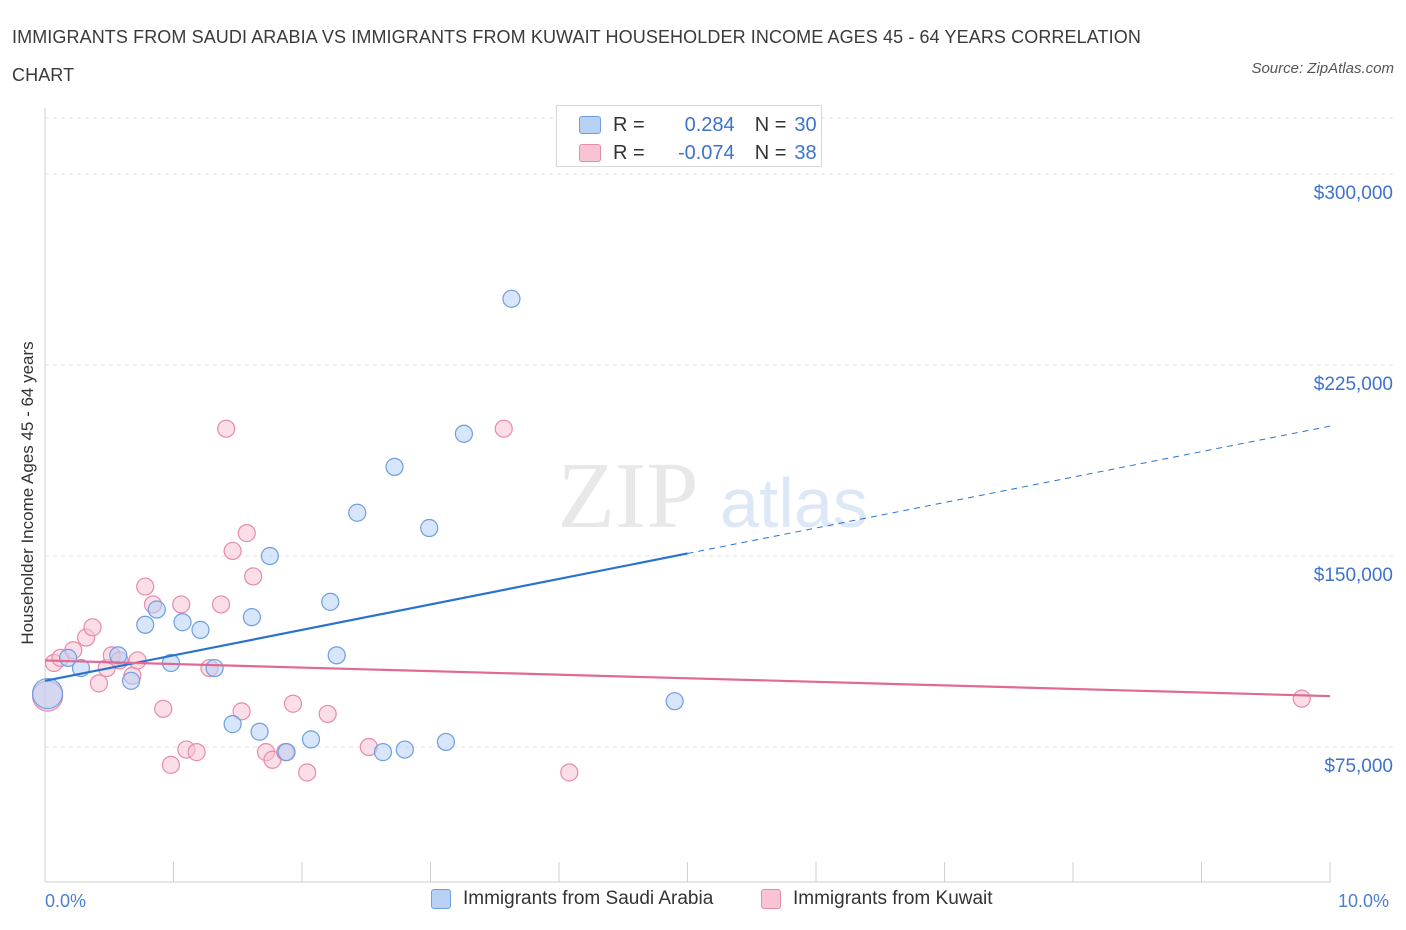 This screenshot has height=930, width=1406. I want to click on stats-row-kuwait: R = -0.074 N = 38, so click(698, 153).